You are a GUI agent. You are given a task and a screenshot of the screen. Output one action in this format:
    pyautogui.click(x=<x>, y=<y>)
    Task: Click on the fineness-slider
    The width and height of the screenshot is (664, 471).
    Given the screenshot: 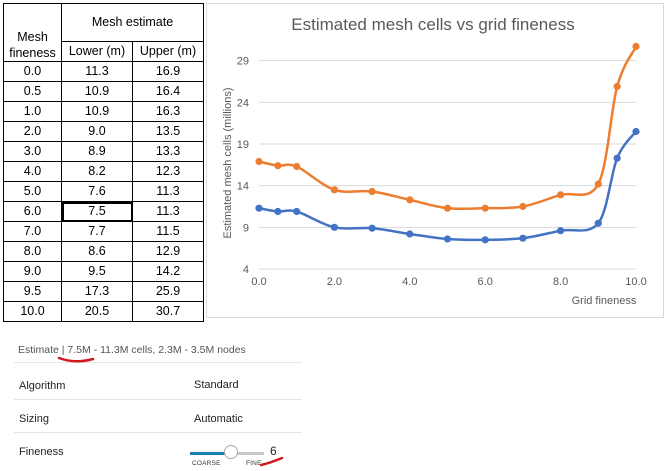 What is the action you would take?
    pyautogui.click(x=231, y=452)
    